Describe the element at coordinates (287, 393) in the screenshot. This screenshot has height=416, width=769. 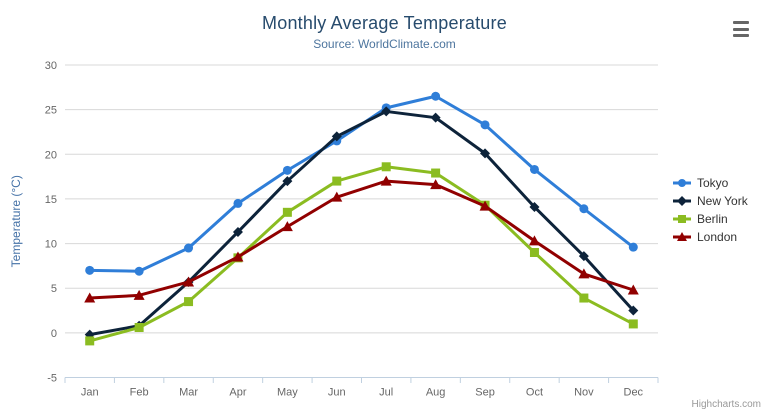
I see `x-tick-label: May` at that location.